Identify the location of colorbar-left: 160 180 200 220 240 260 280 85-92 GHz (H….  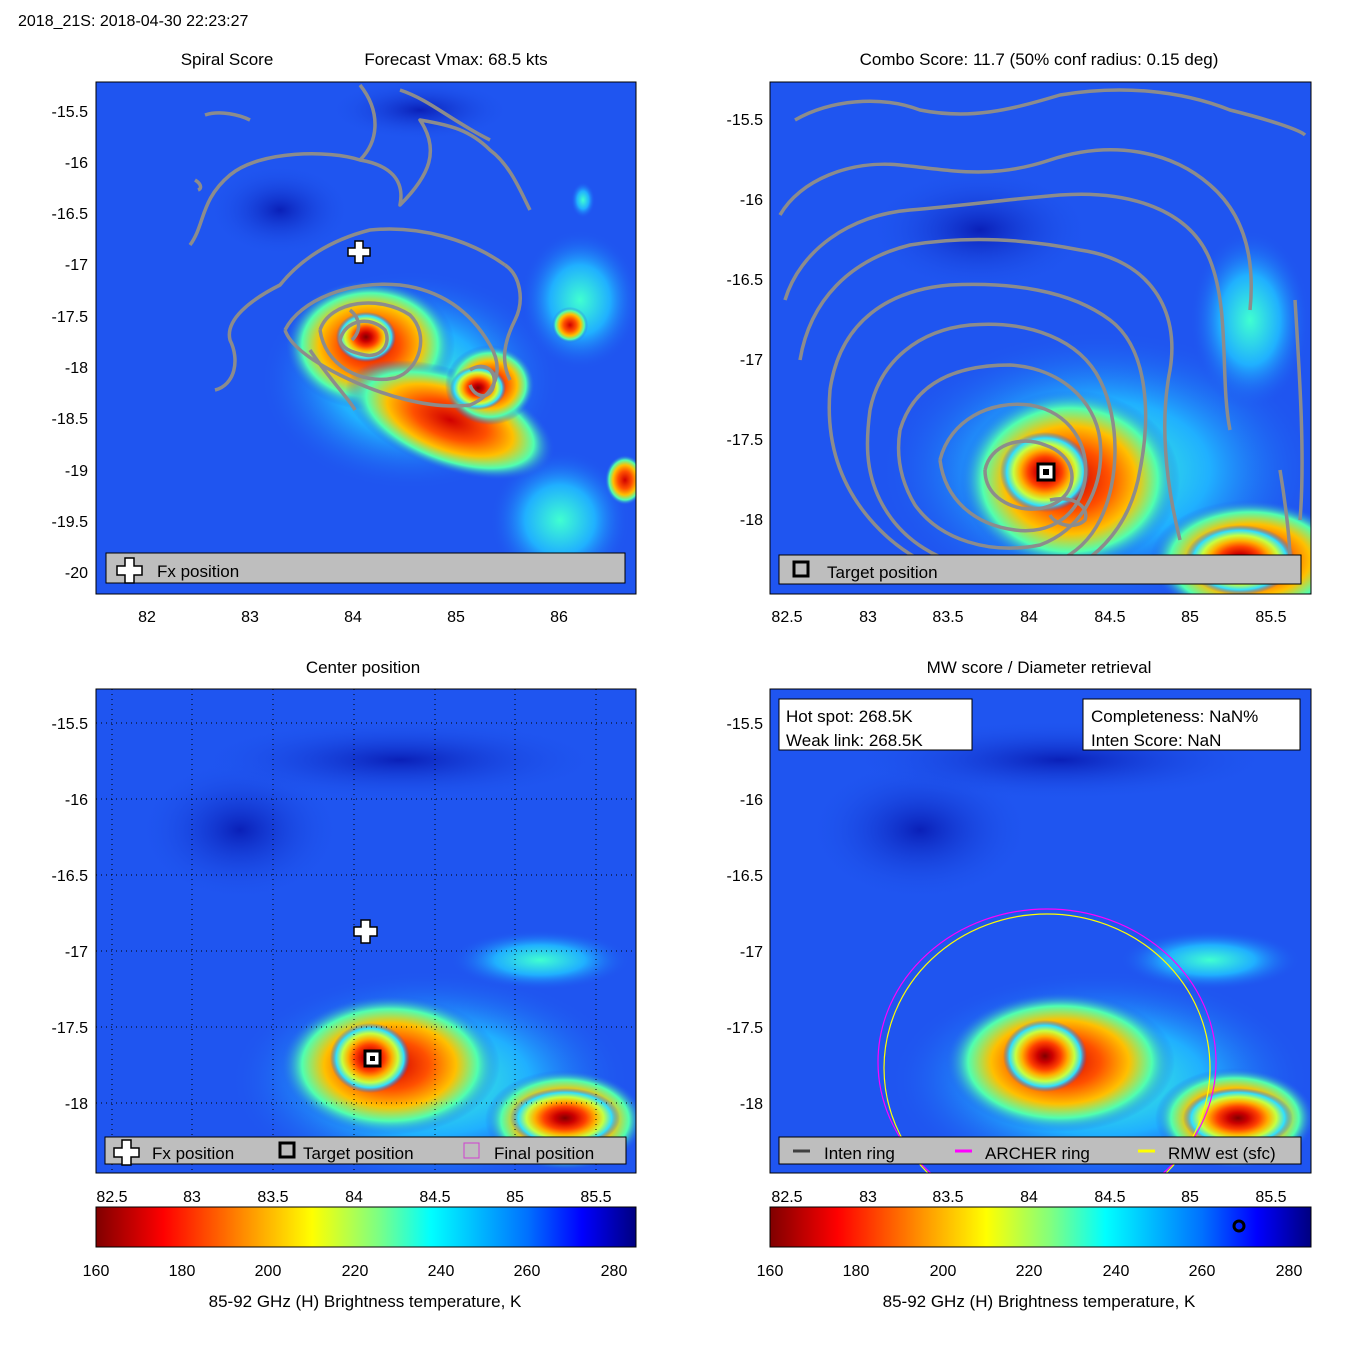
(360, 1258).